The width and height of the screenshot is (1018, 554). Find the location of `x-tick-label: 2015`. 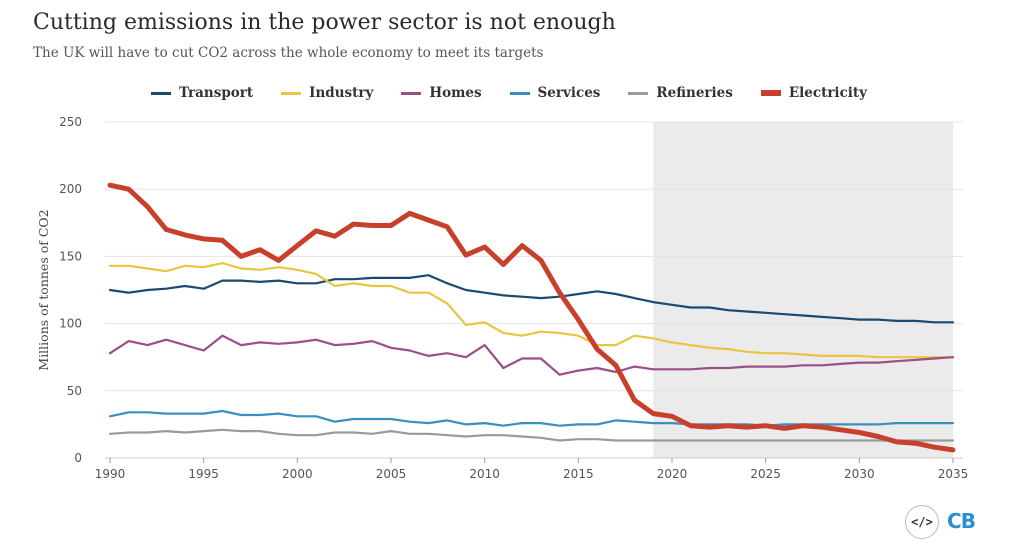

x-tick-label: 2015 is located at coordinates (578, 474).